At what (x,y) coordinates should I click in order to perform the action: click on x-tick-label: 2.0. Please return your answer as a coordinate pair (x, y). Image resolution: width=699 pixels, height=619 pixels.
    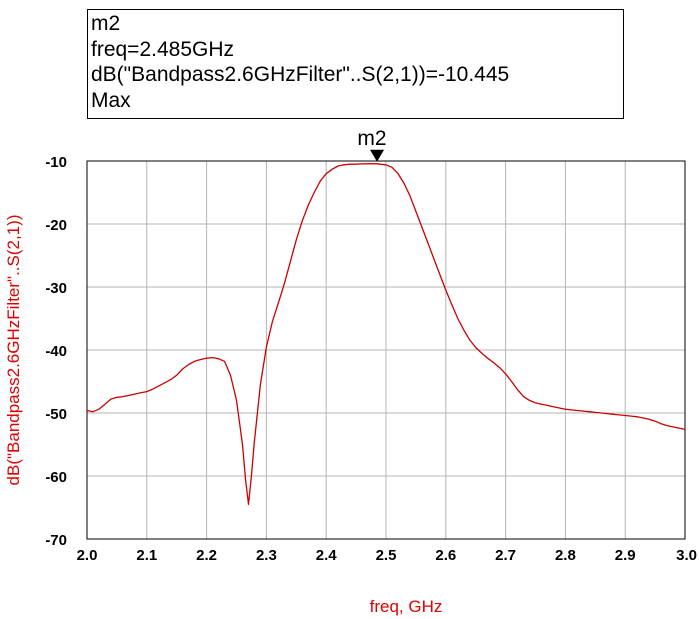
    Looking at the image, I should click on (87, 555).